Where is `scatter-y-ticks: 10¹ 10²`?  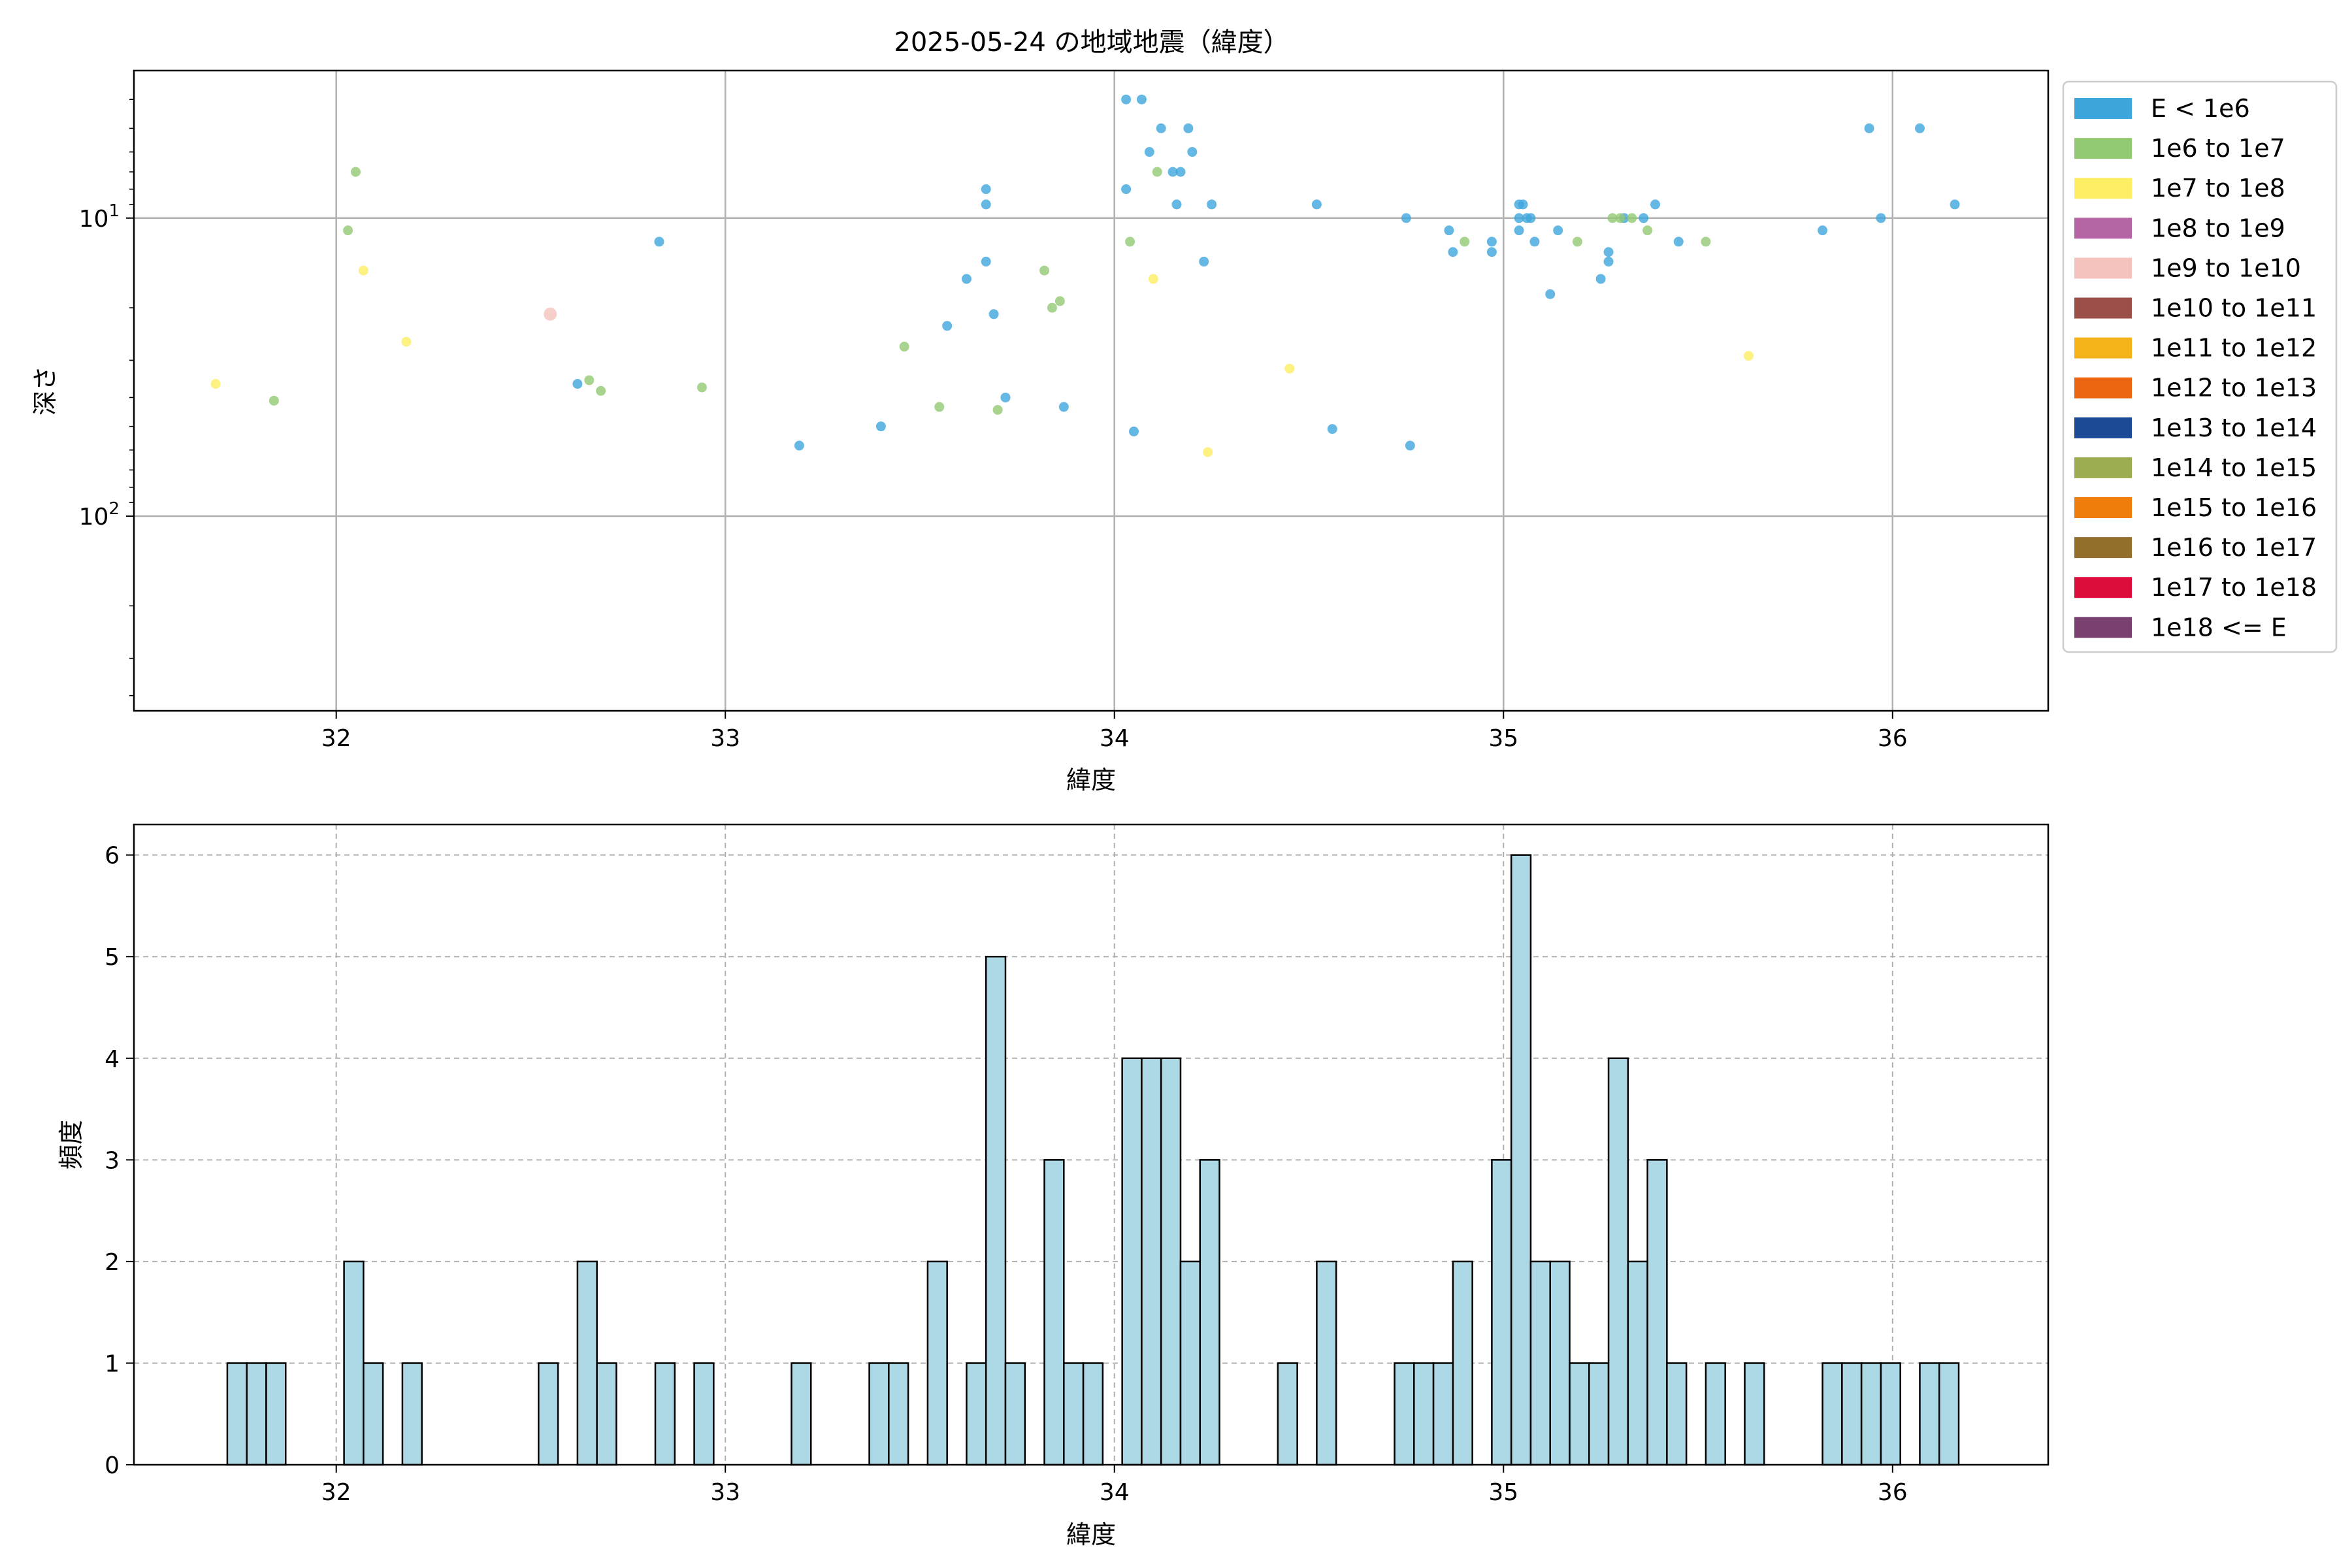
scatter-y-ticks: 10¹ 10² is located at coordinates (106, 397).